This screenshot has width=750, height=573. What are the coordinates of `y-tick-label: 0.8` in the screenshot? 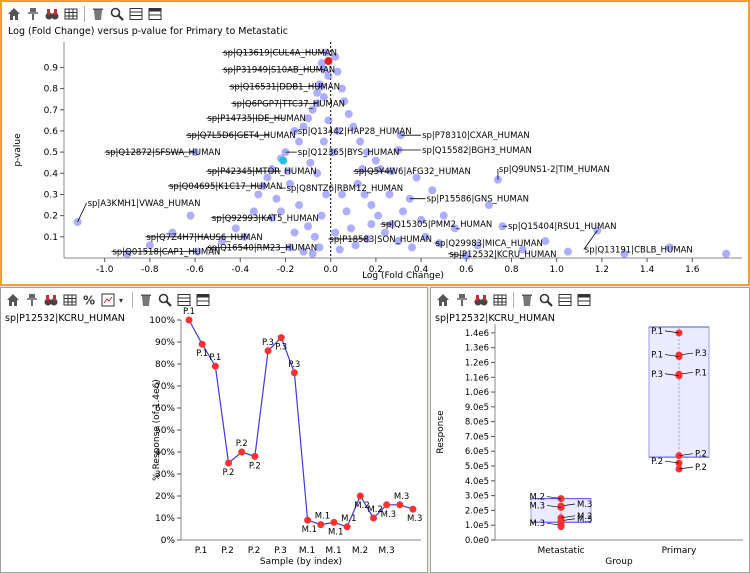 It's located at (51, 90).